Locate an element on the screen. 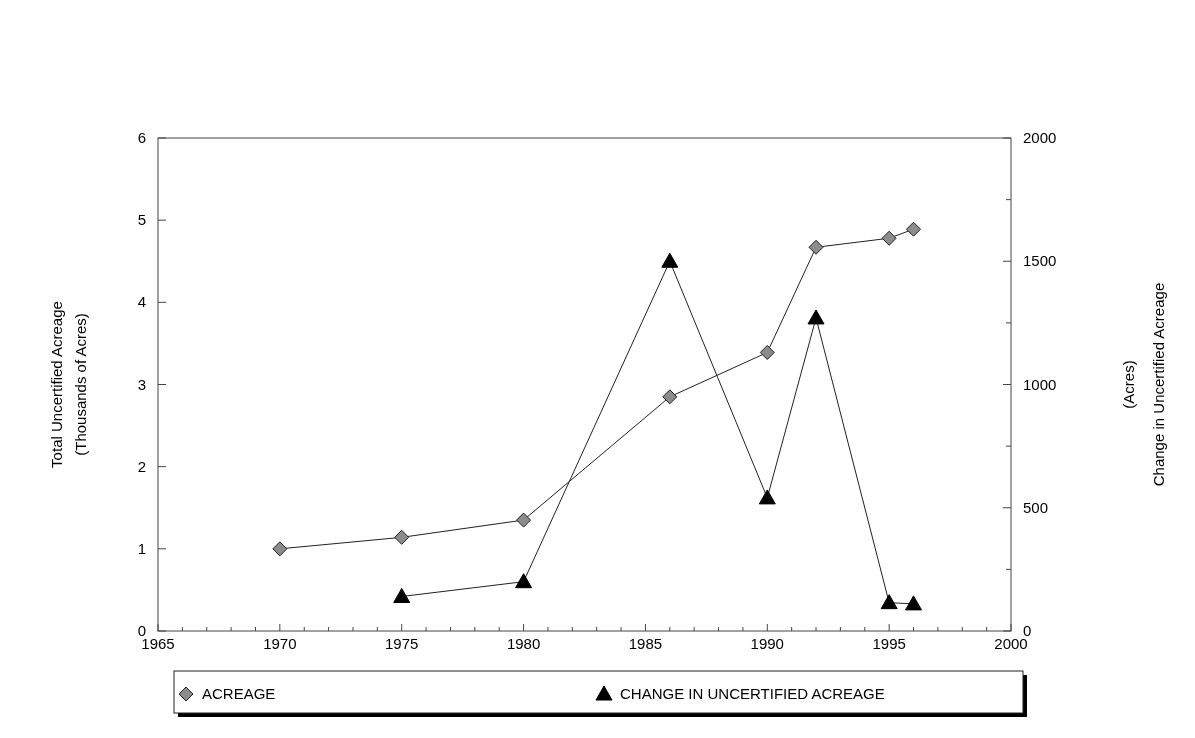 This screenshot has height=738, width=1195. y-tick-label: 4 is located at coordinates (141, 302).